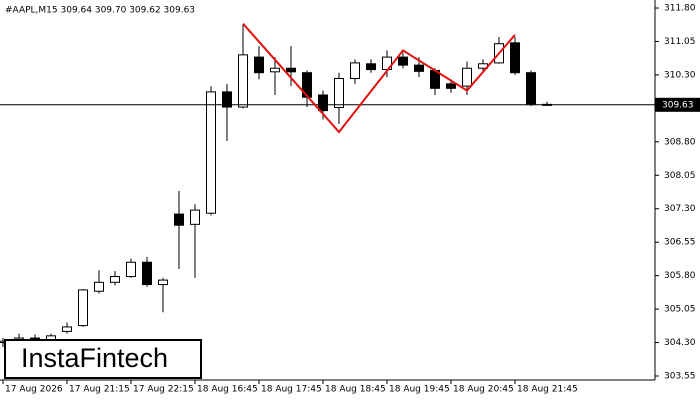 This screenshot has height=400, width=700. I want to click on x-tick-label: 17 Aug 2026, so click(34, 390).